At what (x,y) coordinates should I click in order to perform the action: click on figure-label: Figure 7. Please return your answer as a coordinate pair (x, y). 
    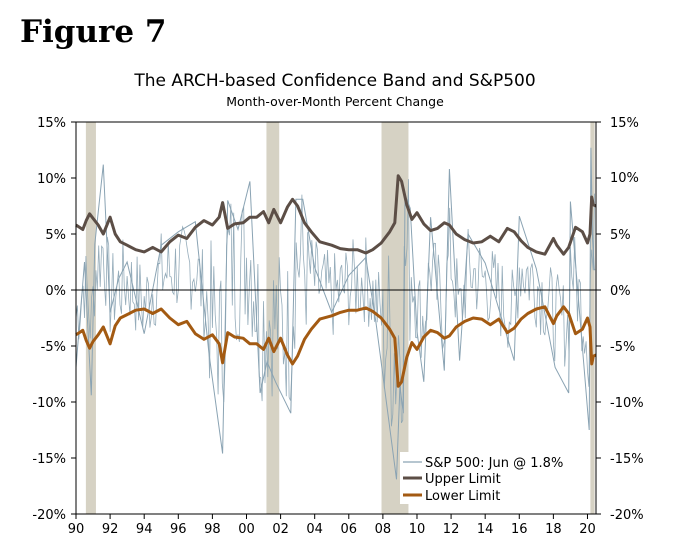
    Looking at the image, I should click on (93, 32).